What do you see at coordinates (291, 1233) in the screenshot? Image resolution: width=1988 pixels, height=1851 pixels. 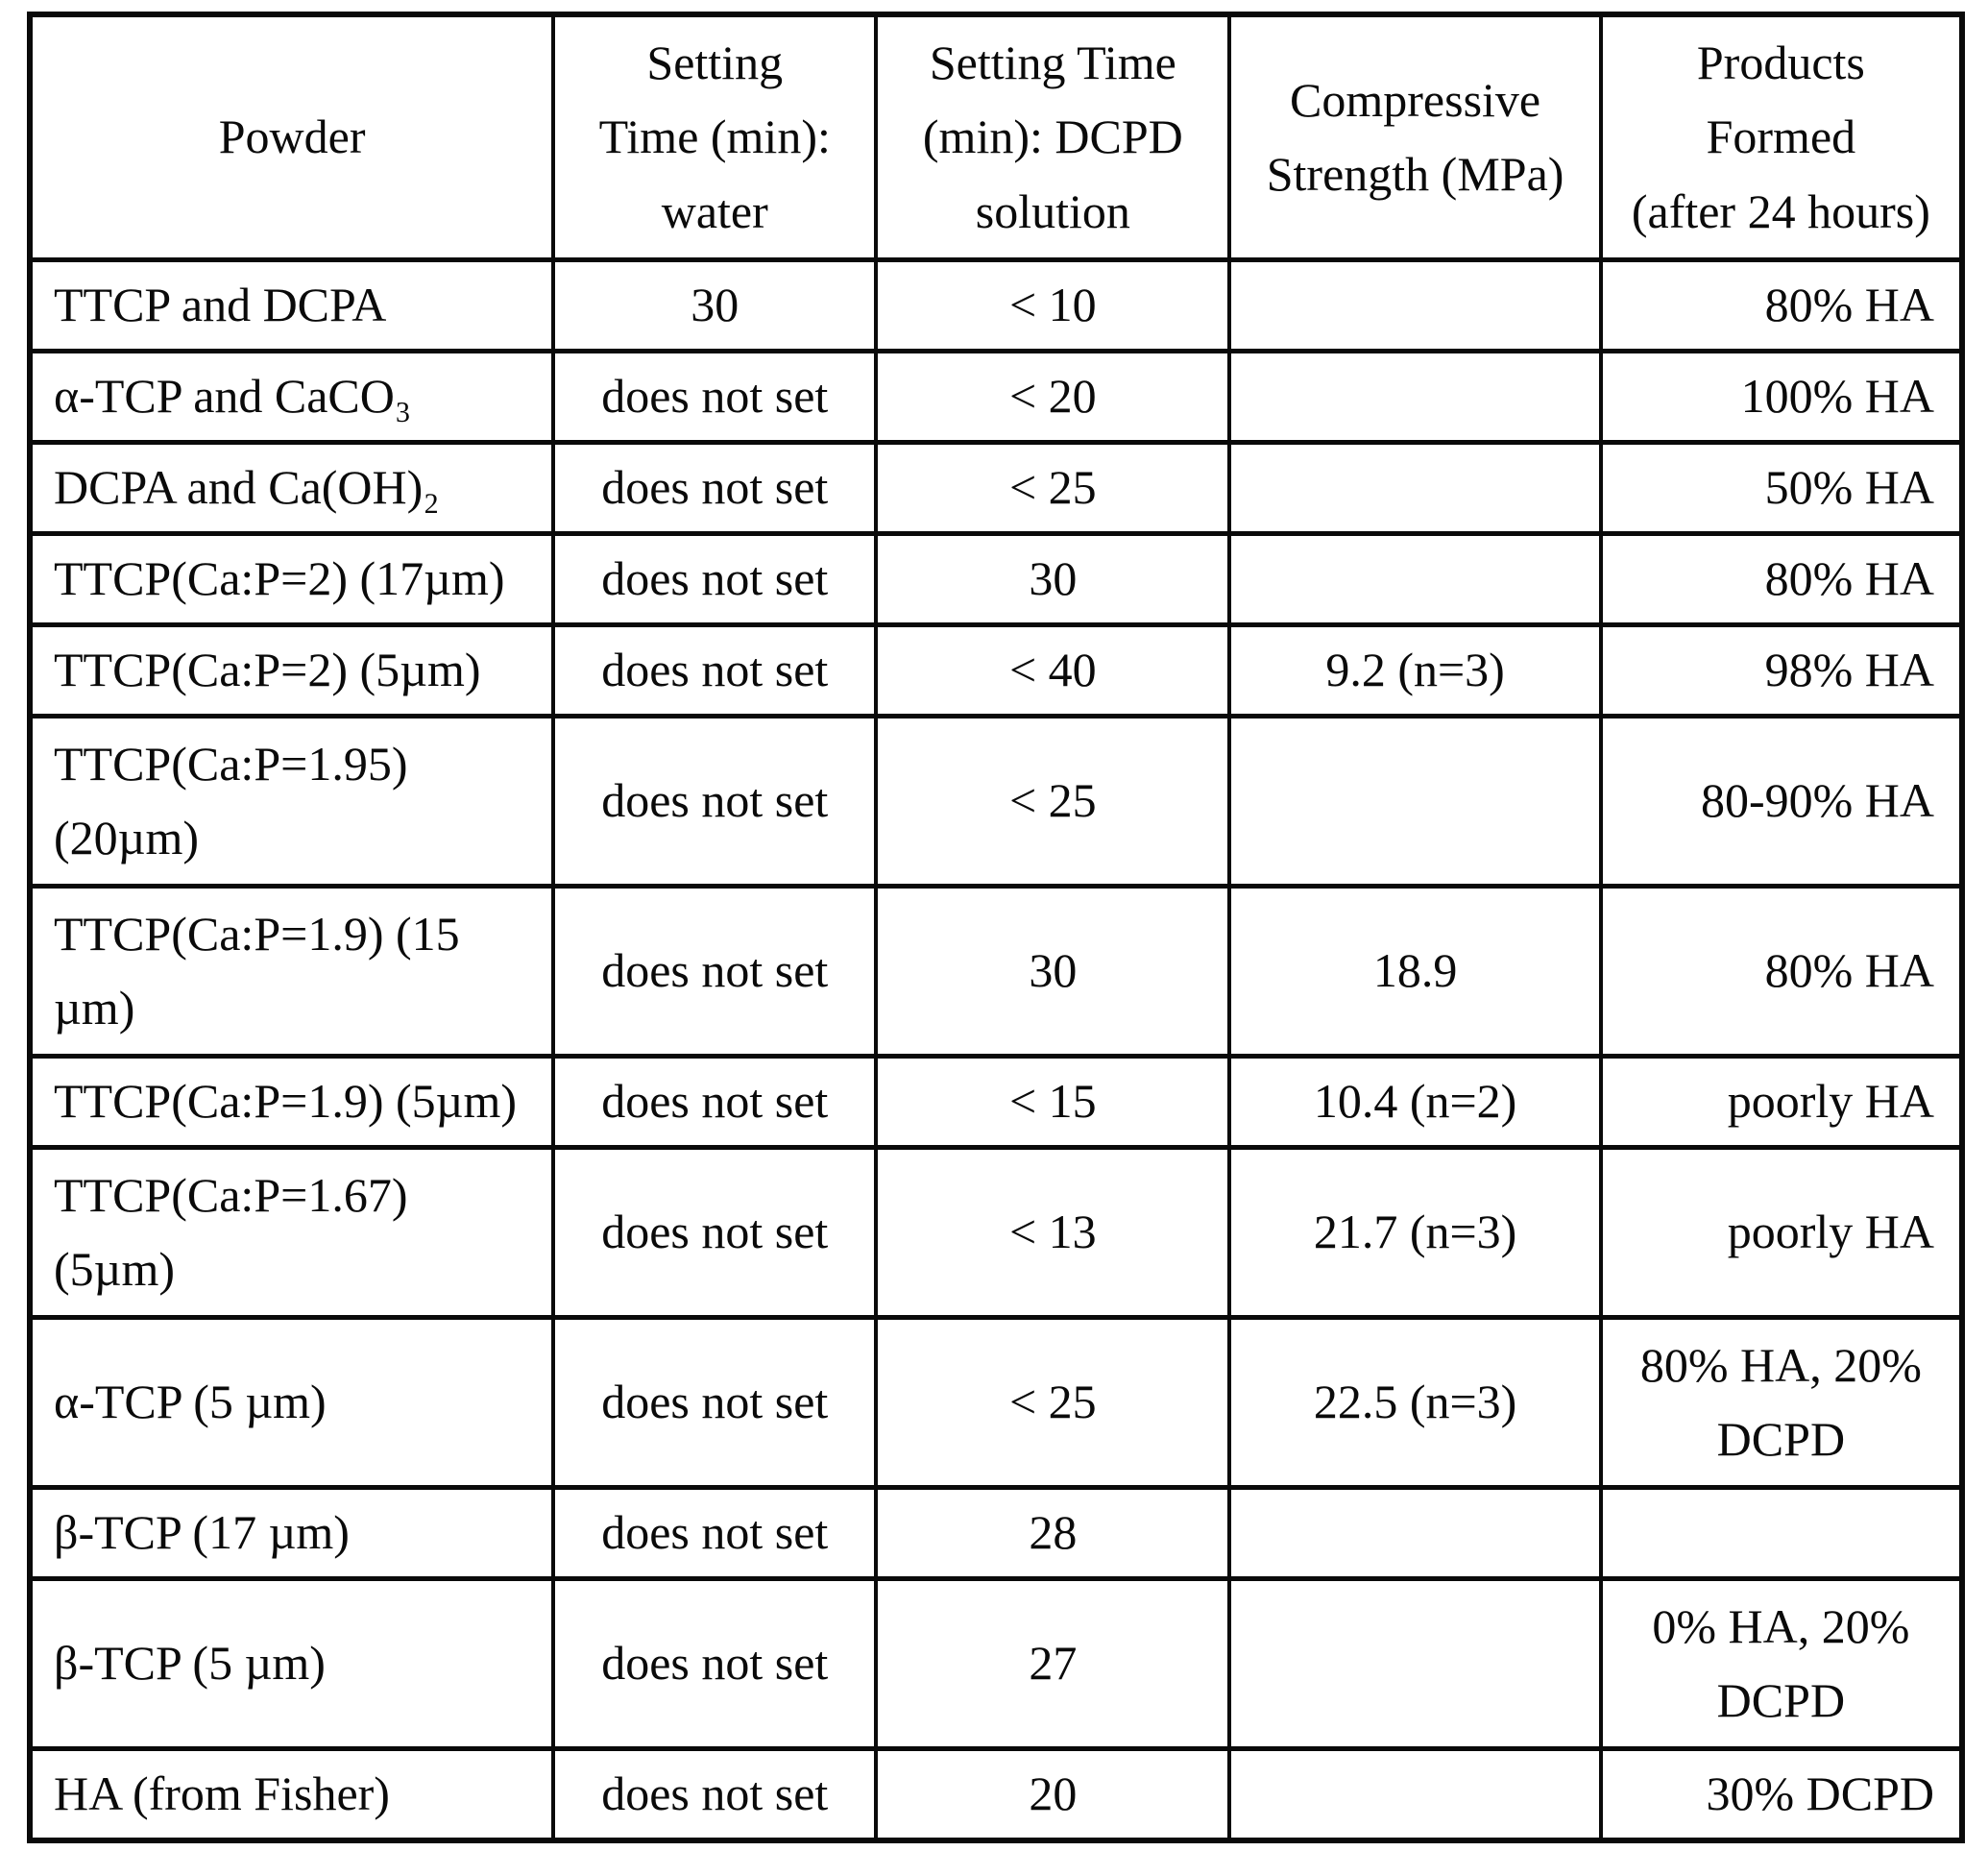 I see `powder-cell: TTCP(Ca:P=1.67) (5µm)` at bounding box center [291, 1233].